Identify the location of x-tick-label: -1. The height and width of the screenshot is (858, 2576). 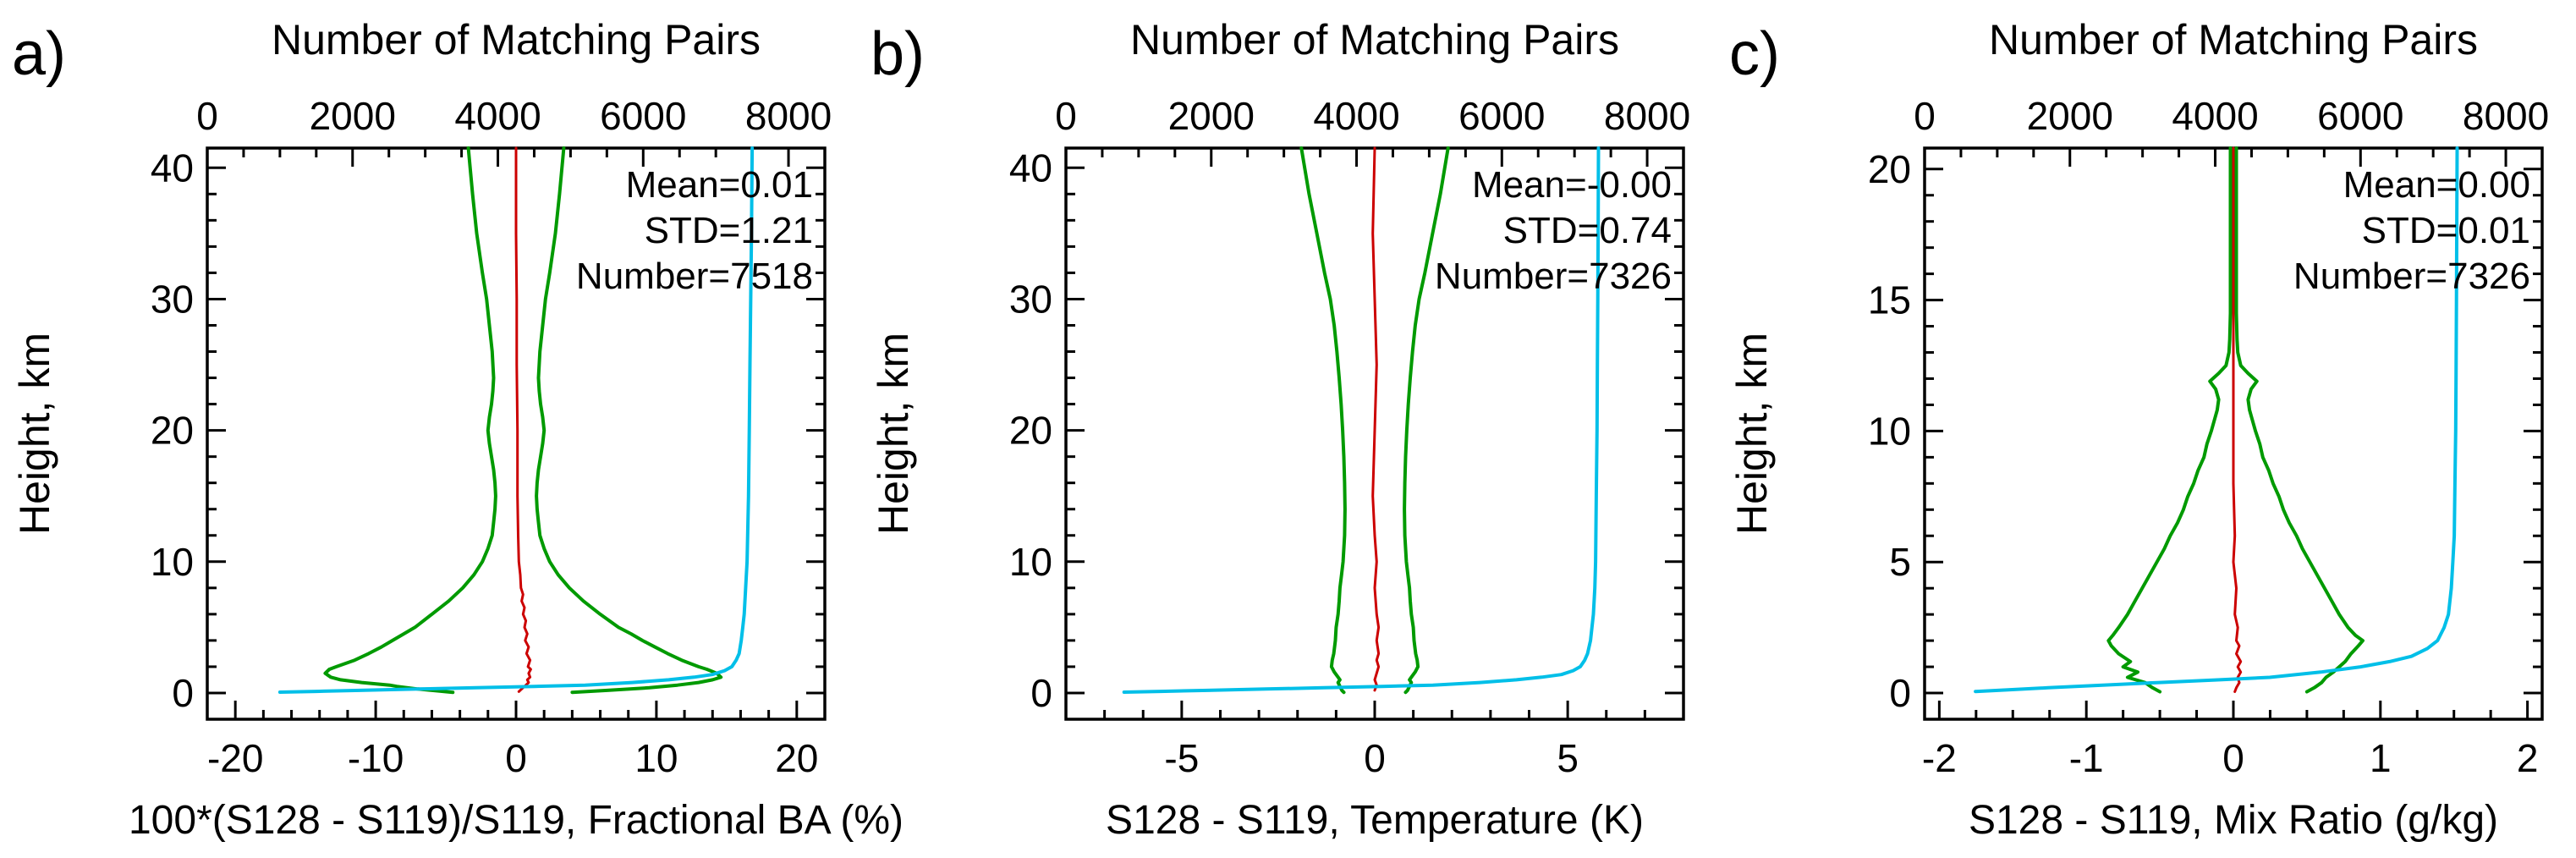
(2086, 758).